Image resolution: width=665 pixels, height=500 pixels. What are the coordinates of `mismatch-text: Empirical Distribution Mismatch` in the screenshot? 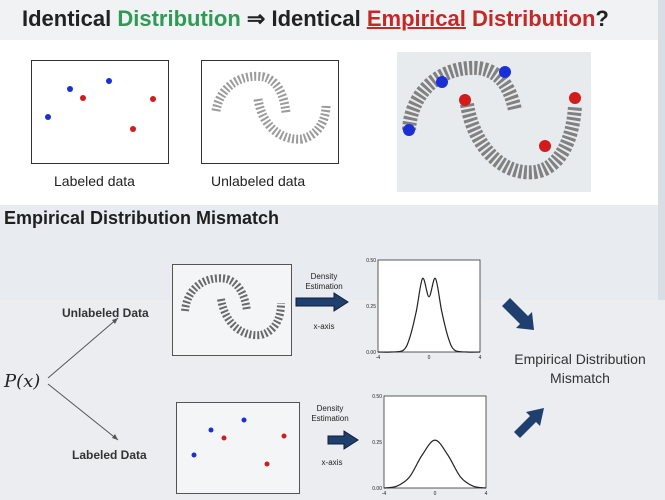 It's located at (580, 369).